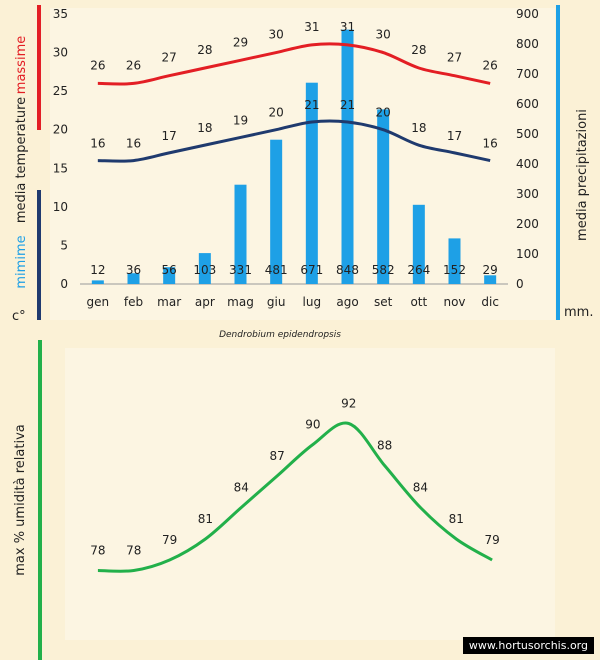  Describe the element at coordinates (276, 302) in the screenshot. I see `month-label: giu` at that location.